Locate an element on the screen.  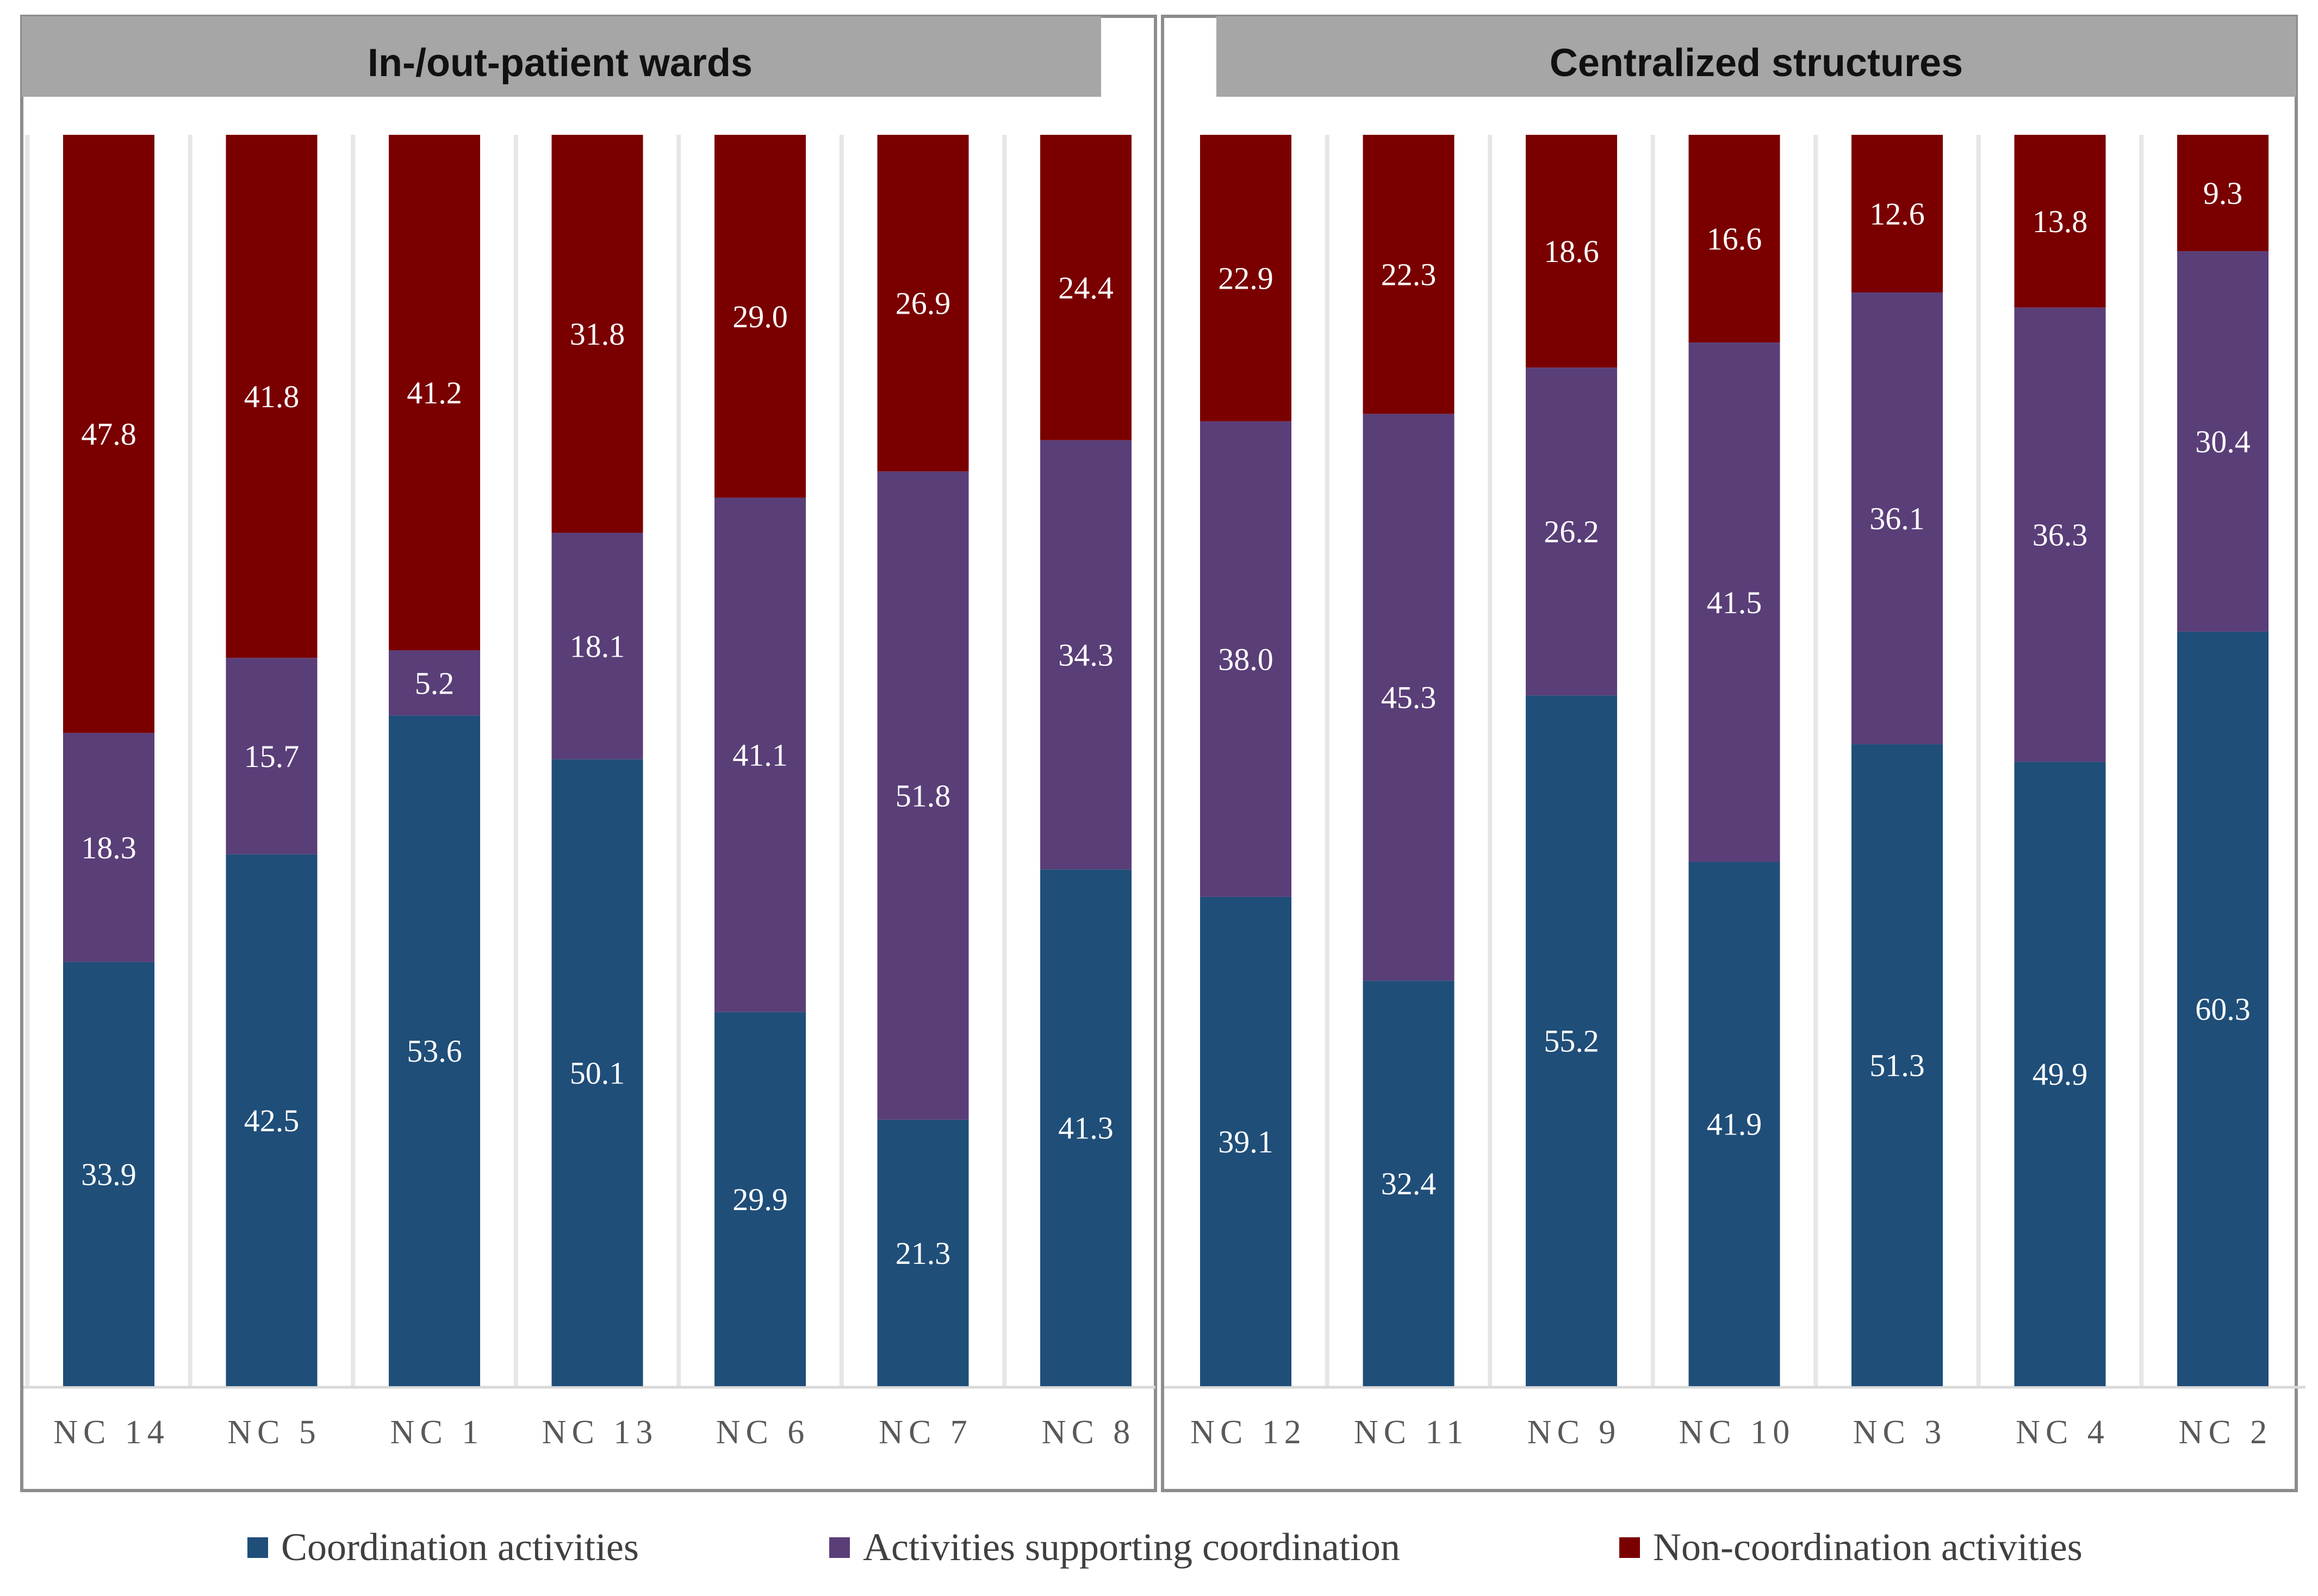
data-label: 51.3 is located at coordinates (1897, 1065).